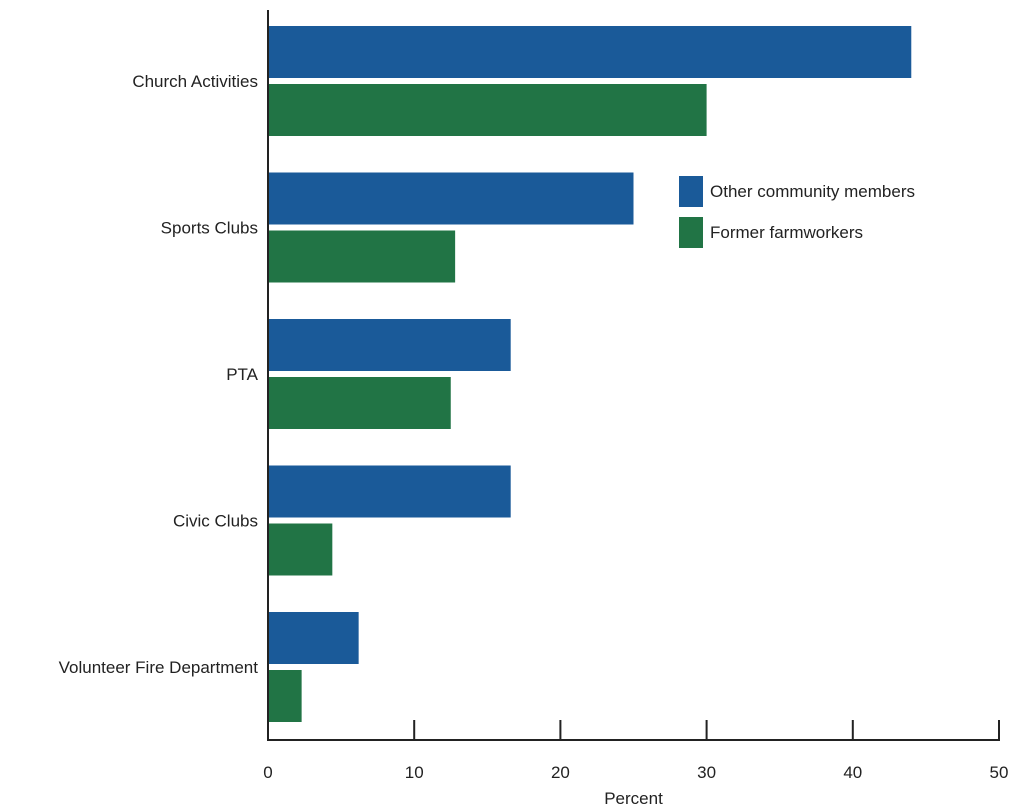 The width and height of the screenshot is (1024, 809). I want to click on legend-label-former-farmworkers: Former farmworkers, so click(786, 232).